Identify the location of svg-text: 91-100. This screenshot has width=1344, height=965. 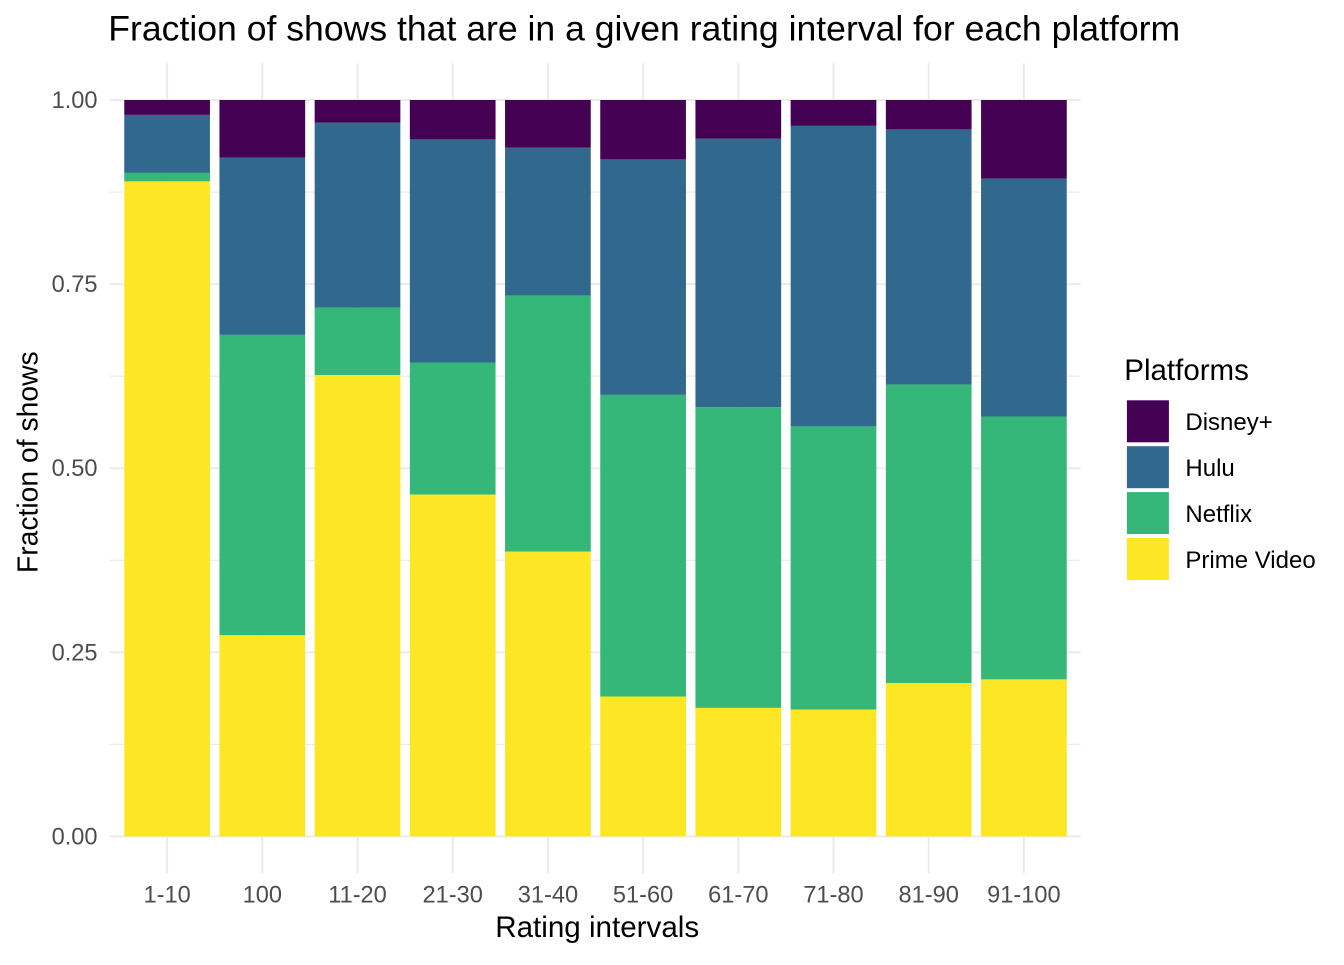
(1023, 896).